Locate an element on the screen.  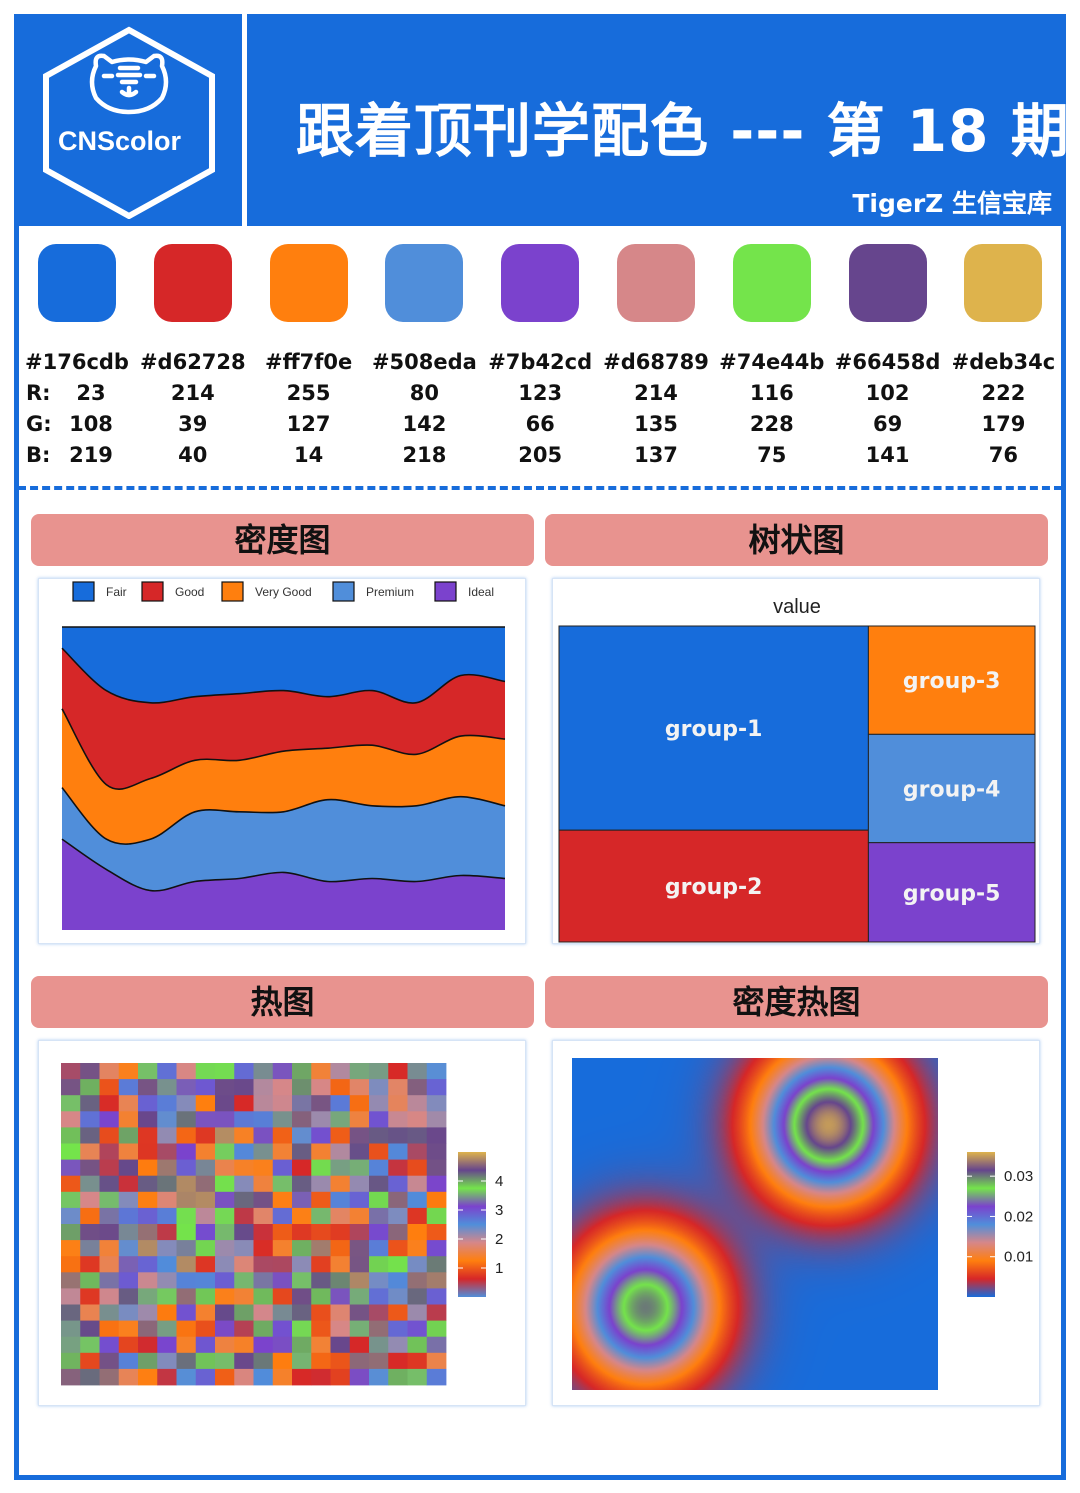
header-banner: CNScolor 跟着顶刊学配色 --- 第 18 期 TigerZ 生信宝库 is located at coordinates (541, 120).